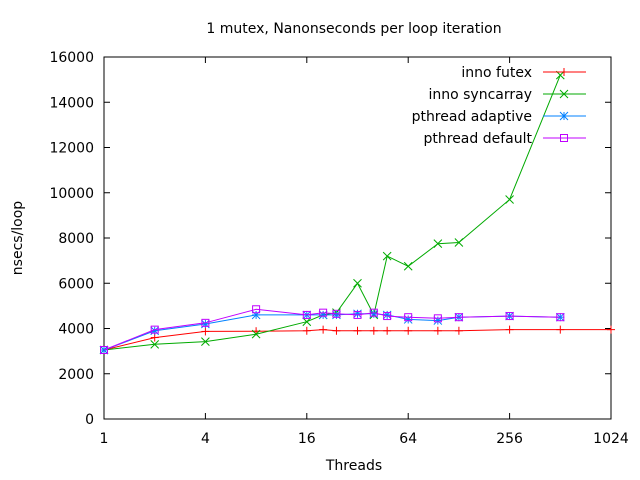  What do you see at coordinates (71, 194) in the screenshot?
I see `y-tick-label: 10000` at bounding box center [71, 194].